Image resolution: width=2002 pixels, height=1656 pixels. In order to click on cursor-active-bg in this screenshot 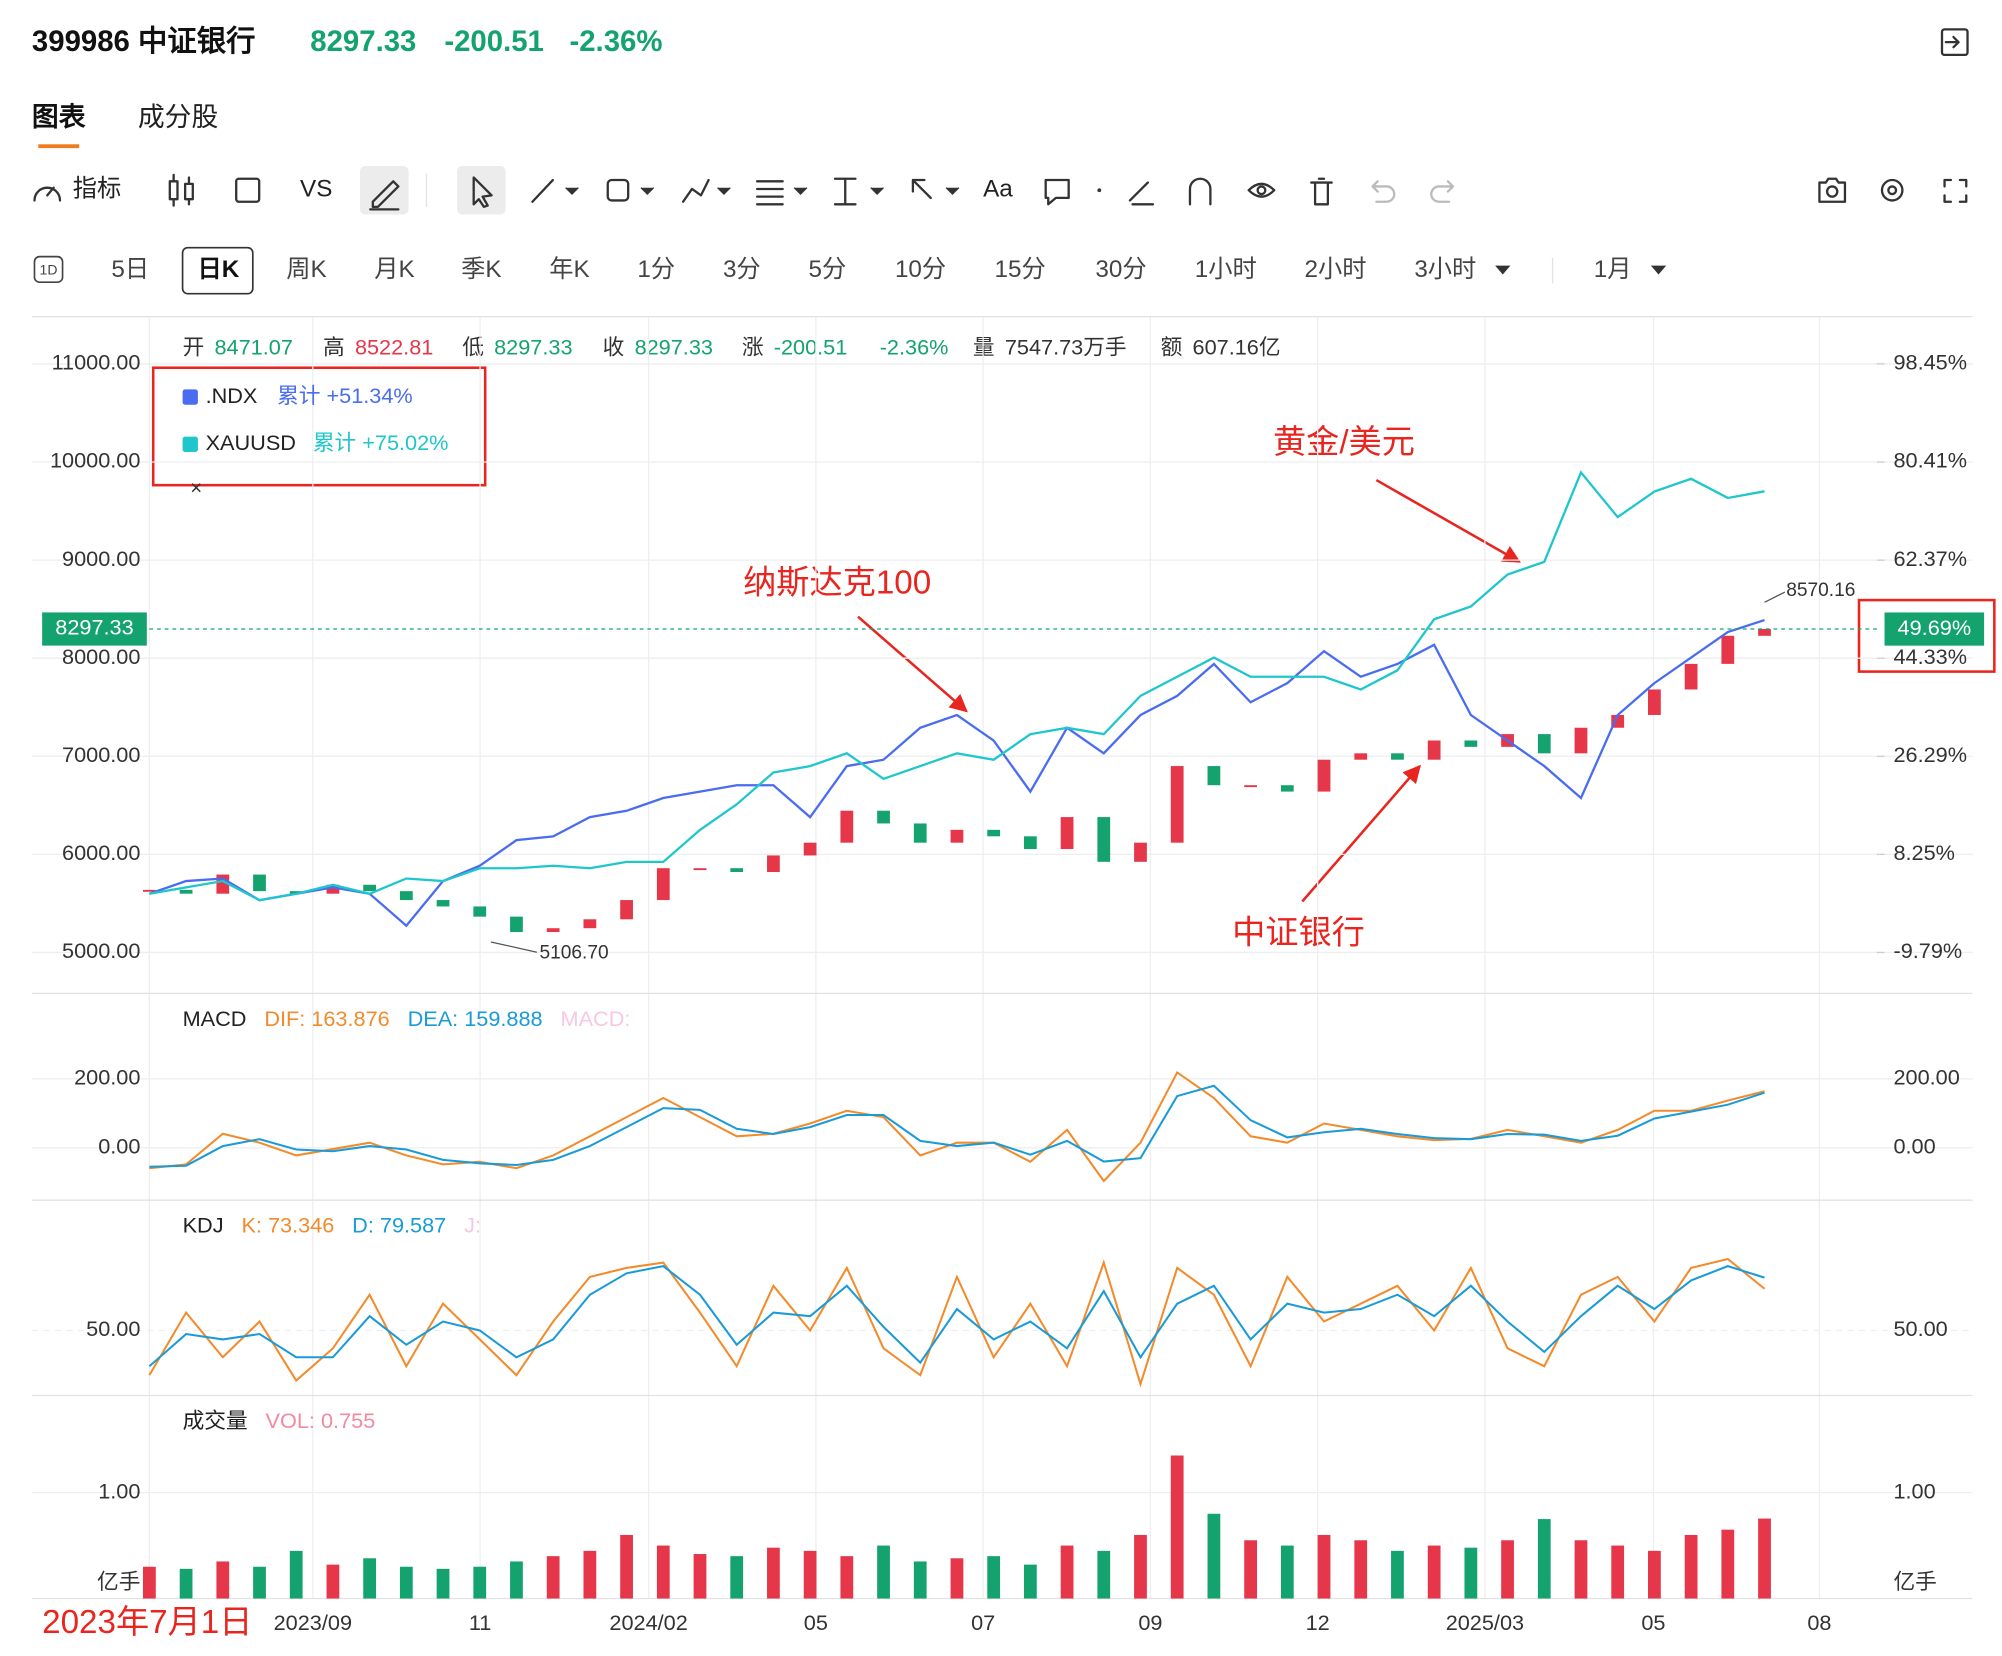, I will do `click(481, 190)`.